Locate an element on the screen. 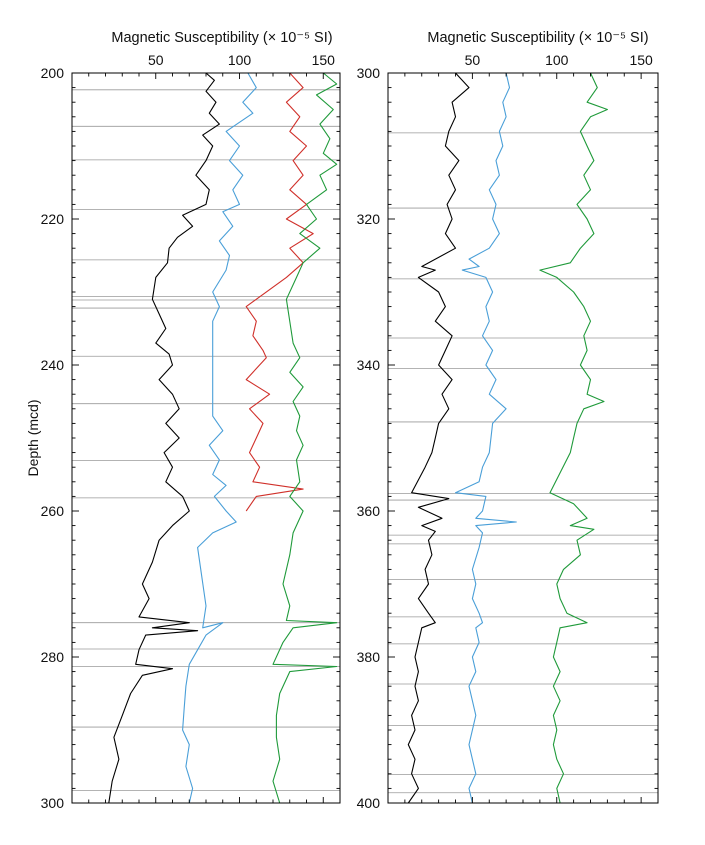 This screenshot has height=845, width=705. y-tick-label: 200 is located at coordinates (53, 73).